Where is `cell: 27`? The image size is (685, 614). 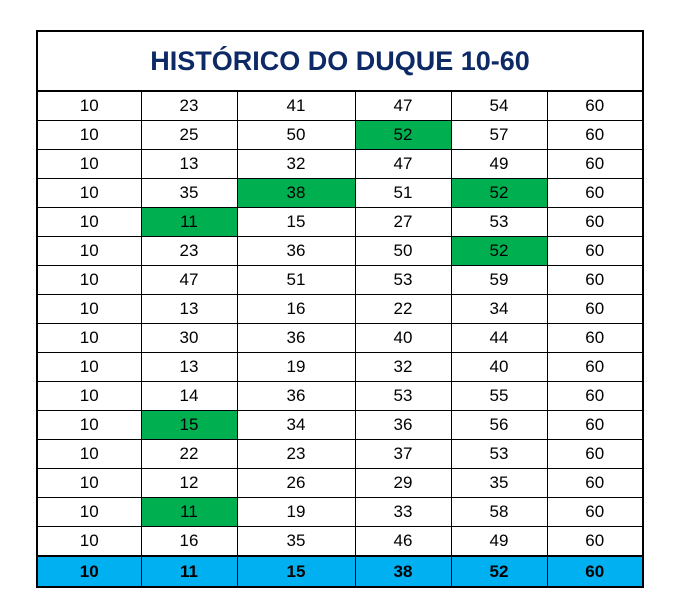 cell: 27 is located at coordinates (403, 222).